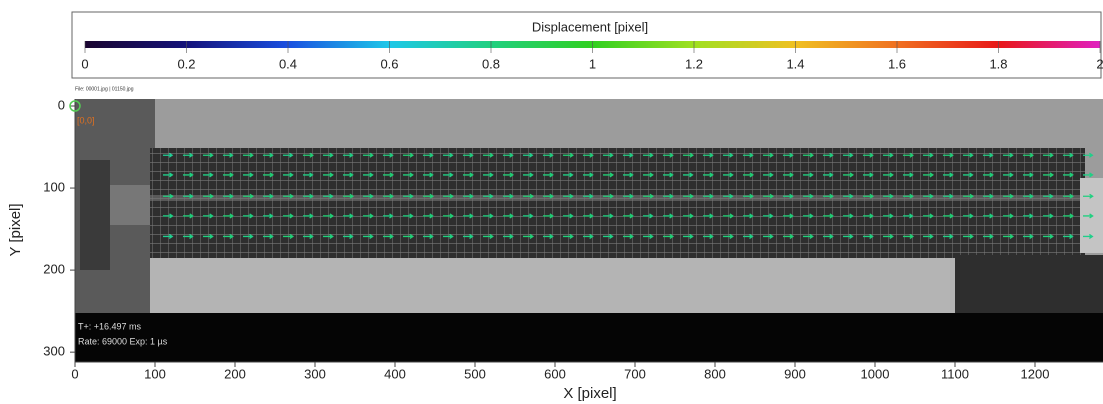 The image size is (1103, 404). Describe the element at coordinates (155, 373) in the screenshot. I see `x-tick-label: 100` at that location.